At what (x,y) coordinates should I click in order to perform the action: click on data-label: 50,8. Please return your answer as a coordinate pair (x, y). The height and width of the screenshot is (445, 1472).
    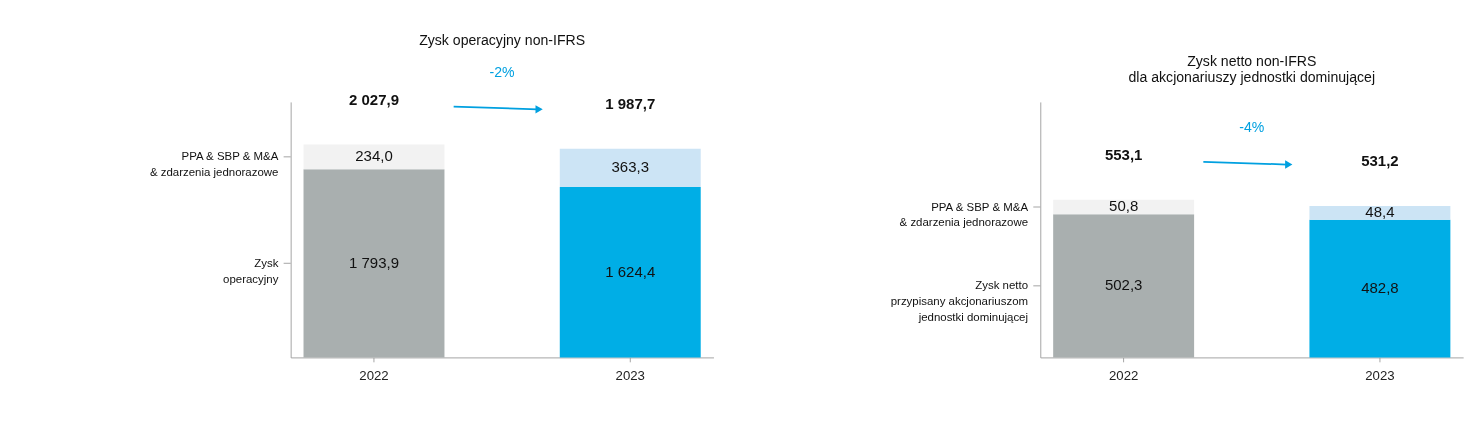
    Looking at the image, I should click on (1124, 206).